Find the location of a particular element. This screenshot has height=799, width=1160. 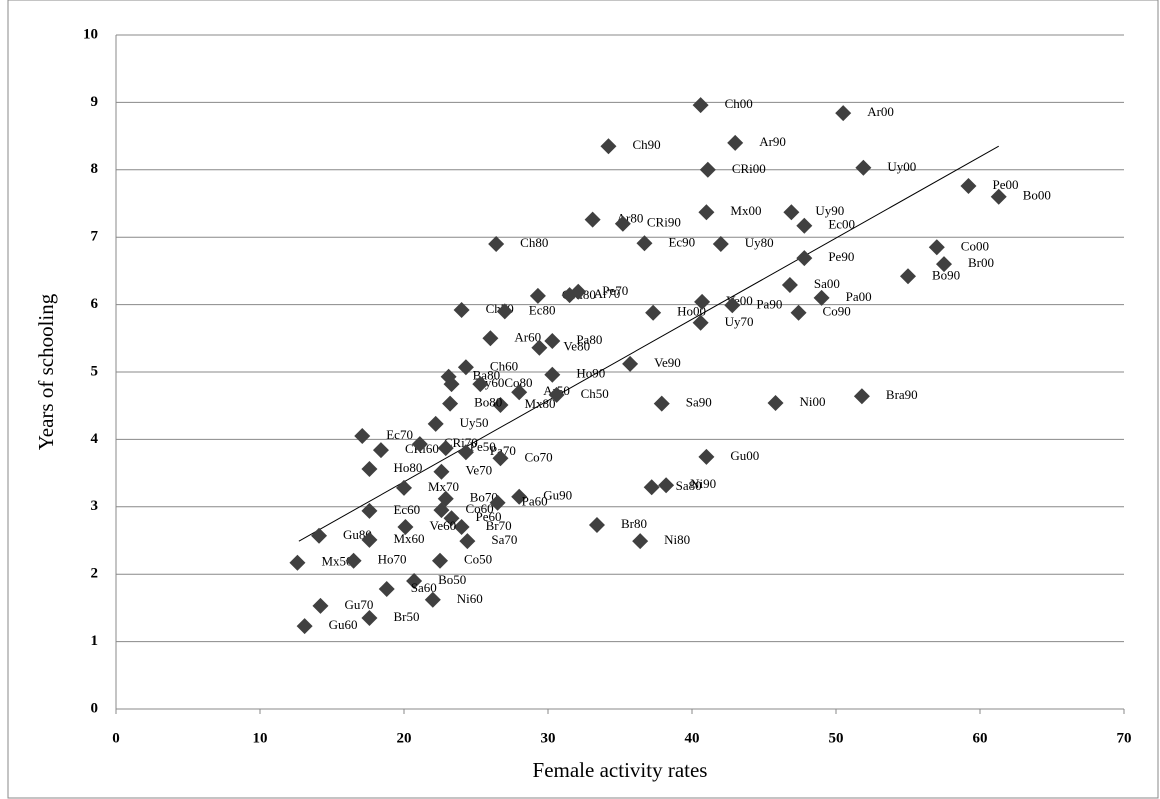

point-label: Gu60 is located at coordinates (343, 624).